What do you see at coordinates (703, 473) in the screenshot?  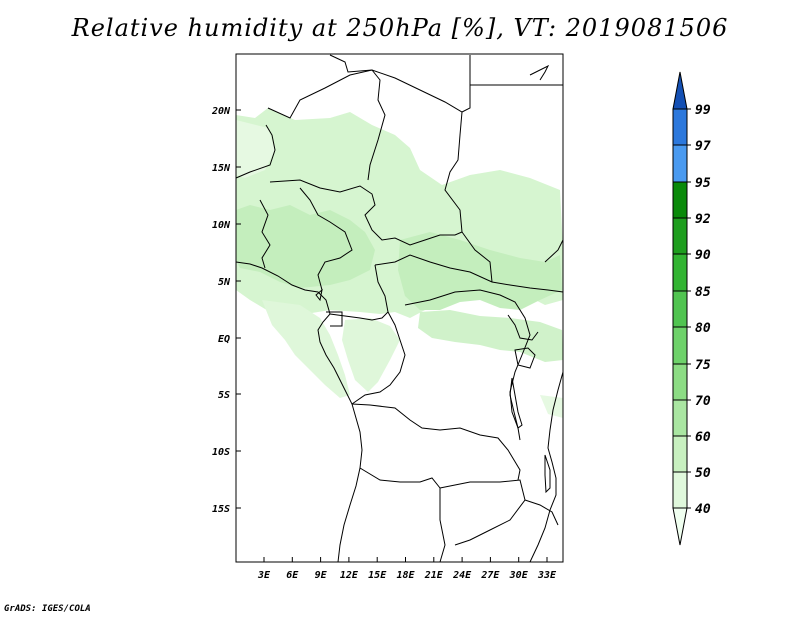 I see `colorbar-label: 50` at bounding box center [703, 473].